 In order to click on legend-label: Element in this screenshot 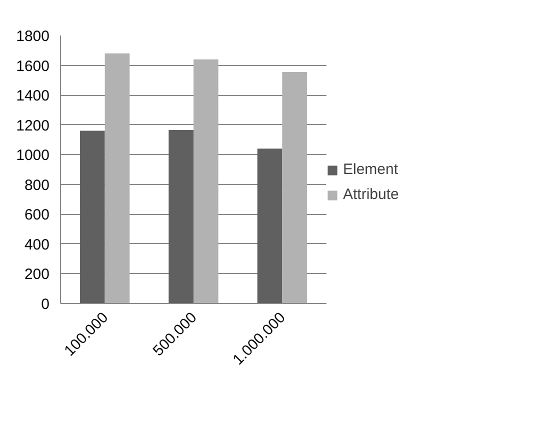, I will do `click(370, 169)`.